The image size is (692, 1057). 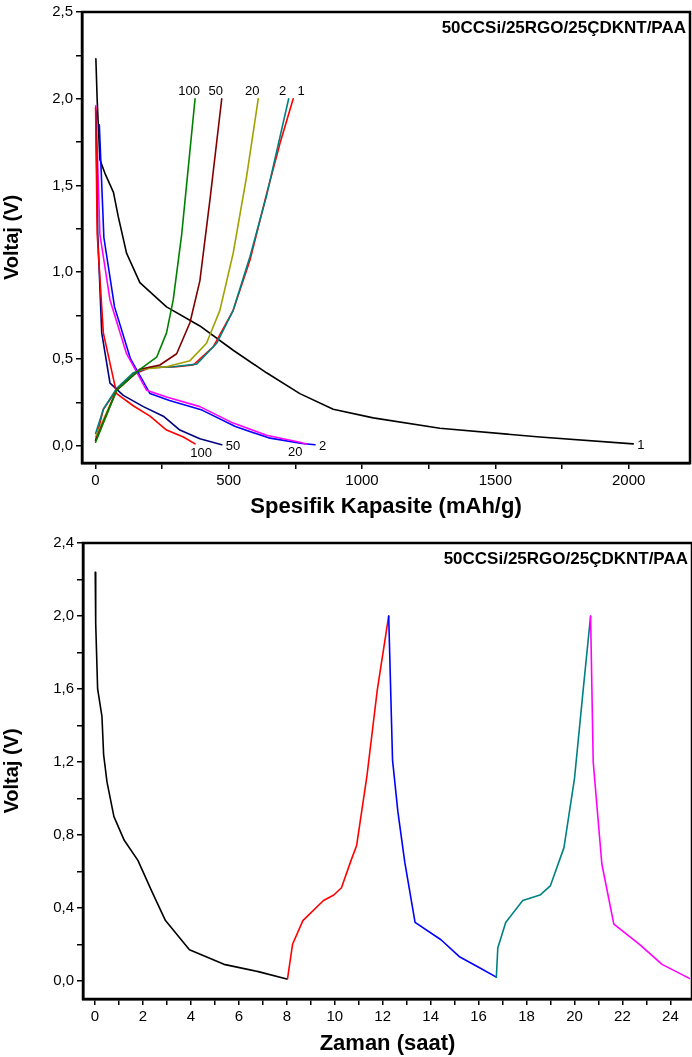 I want to click on x-tick-label: 12, so click(x=383, y=1016).